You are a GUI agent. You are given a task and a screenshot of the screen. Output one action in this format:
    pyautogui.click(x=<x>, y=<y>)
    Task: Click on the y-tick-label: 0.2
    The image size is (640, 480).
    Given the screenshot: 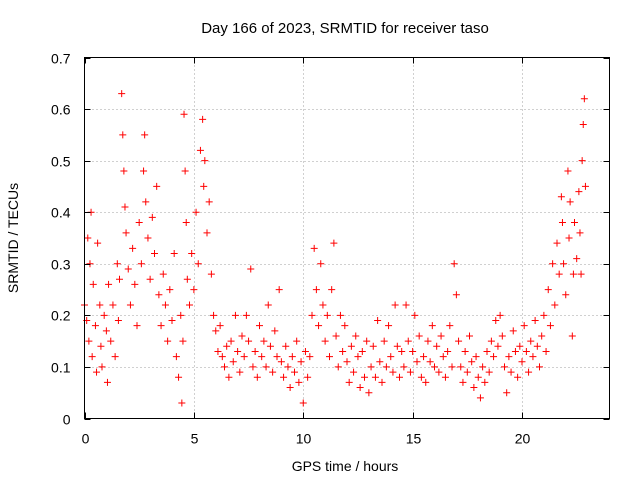 What is the action you would take?
    pyautogui.click(x=61, y=316)
    